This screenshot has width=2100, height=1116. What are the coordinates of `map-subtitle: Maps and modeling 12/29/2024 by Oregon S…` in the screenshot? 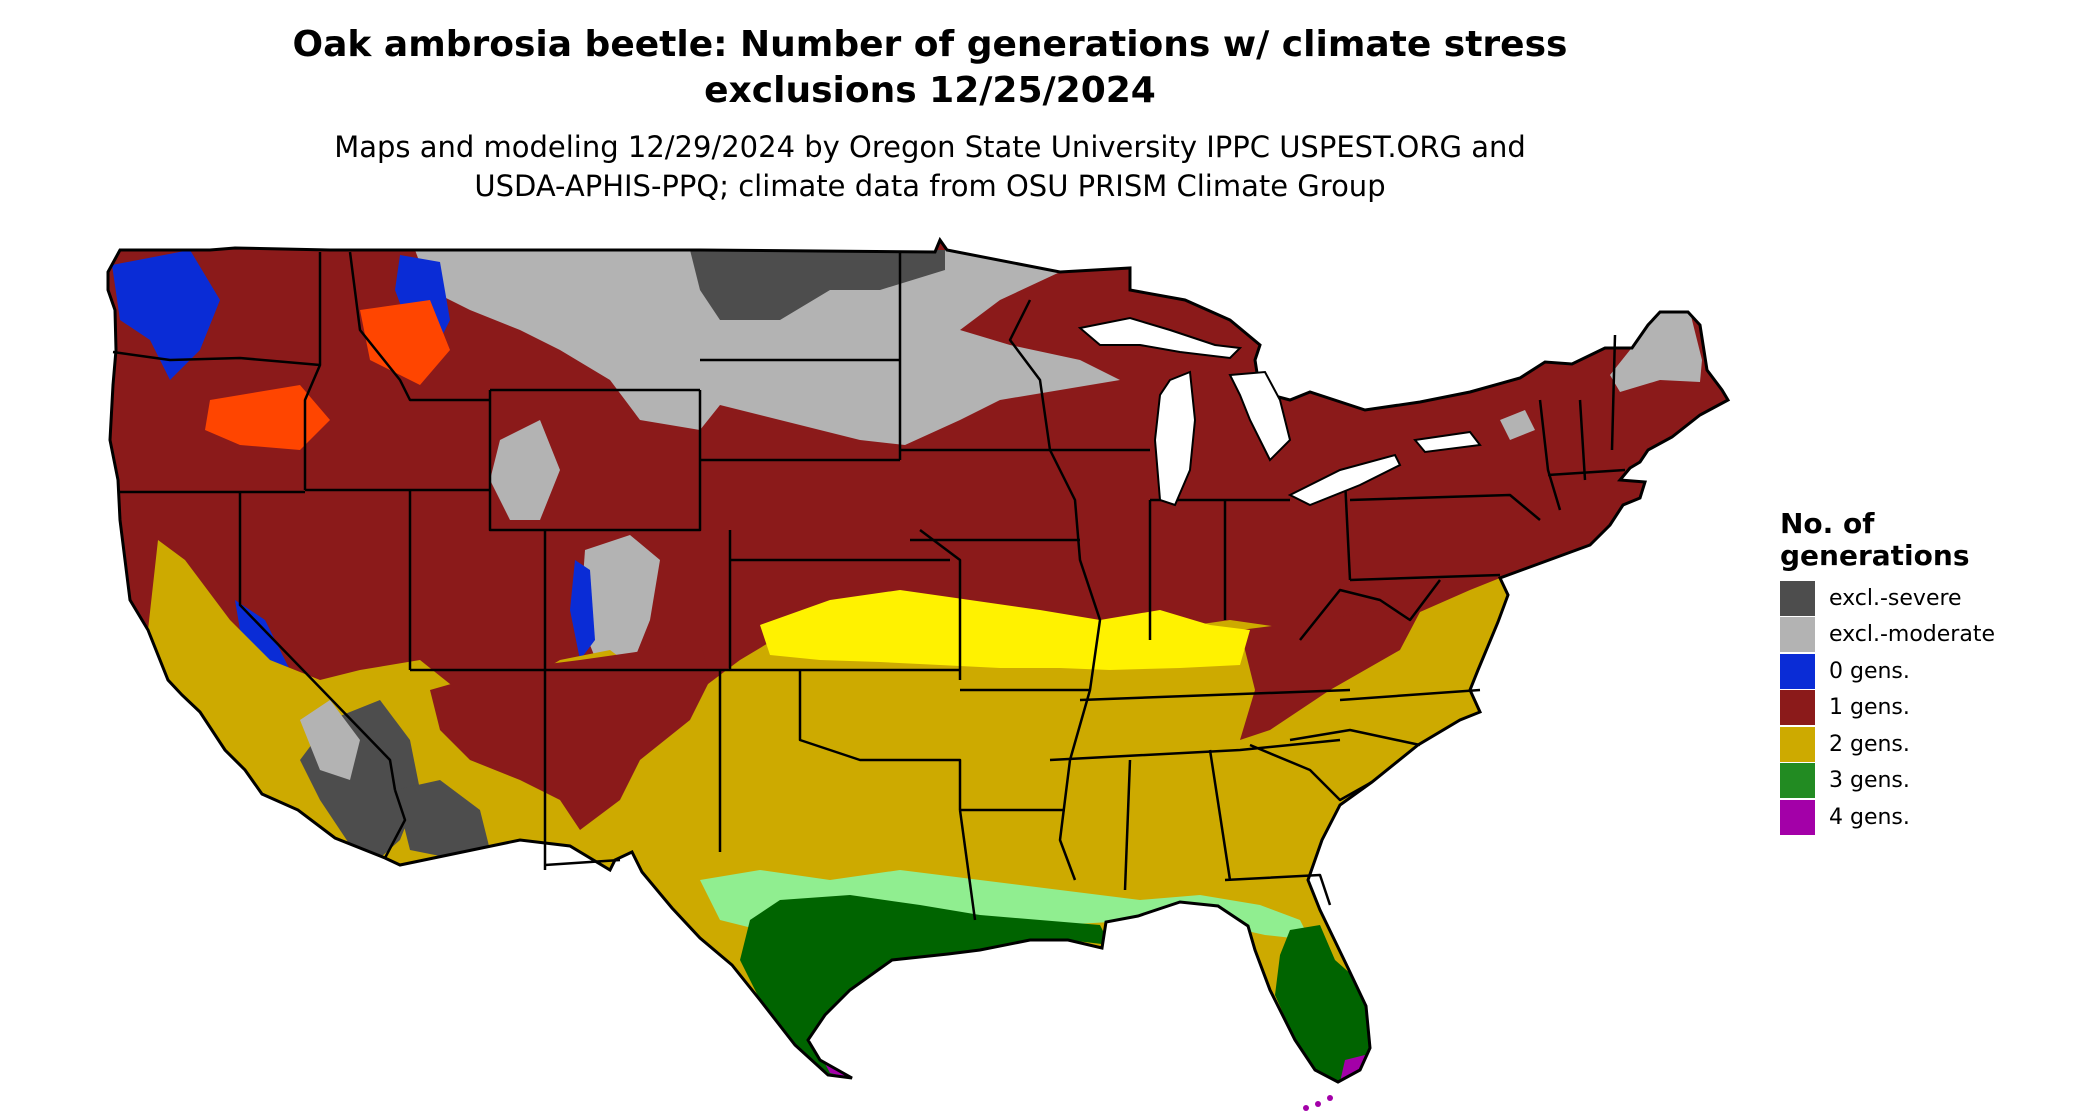 It's located at (930, 167).